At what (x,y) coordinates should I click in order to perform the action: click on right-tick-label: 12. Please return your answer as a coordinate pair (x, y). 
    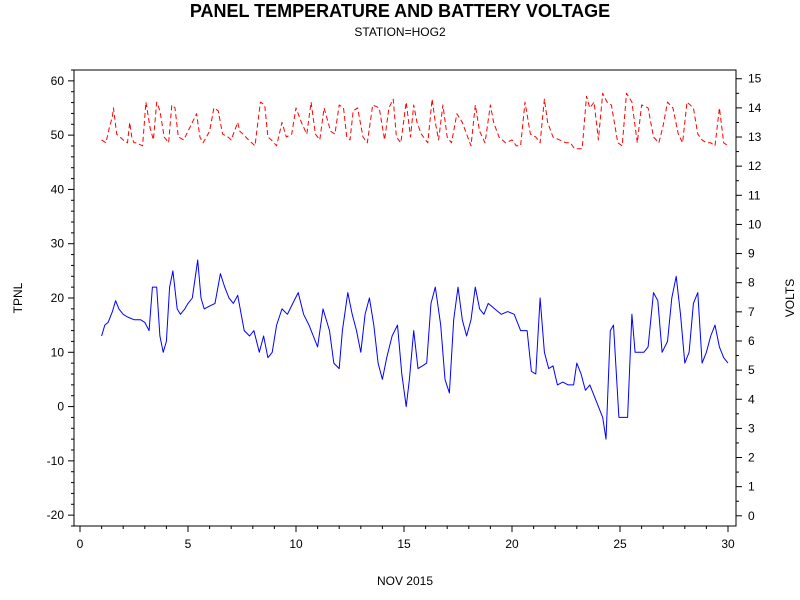
    Looking at the image, I should click on (755, 166).